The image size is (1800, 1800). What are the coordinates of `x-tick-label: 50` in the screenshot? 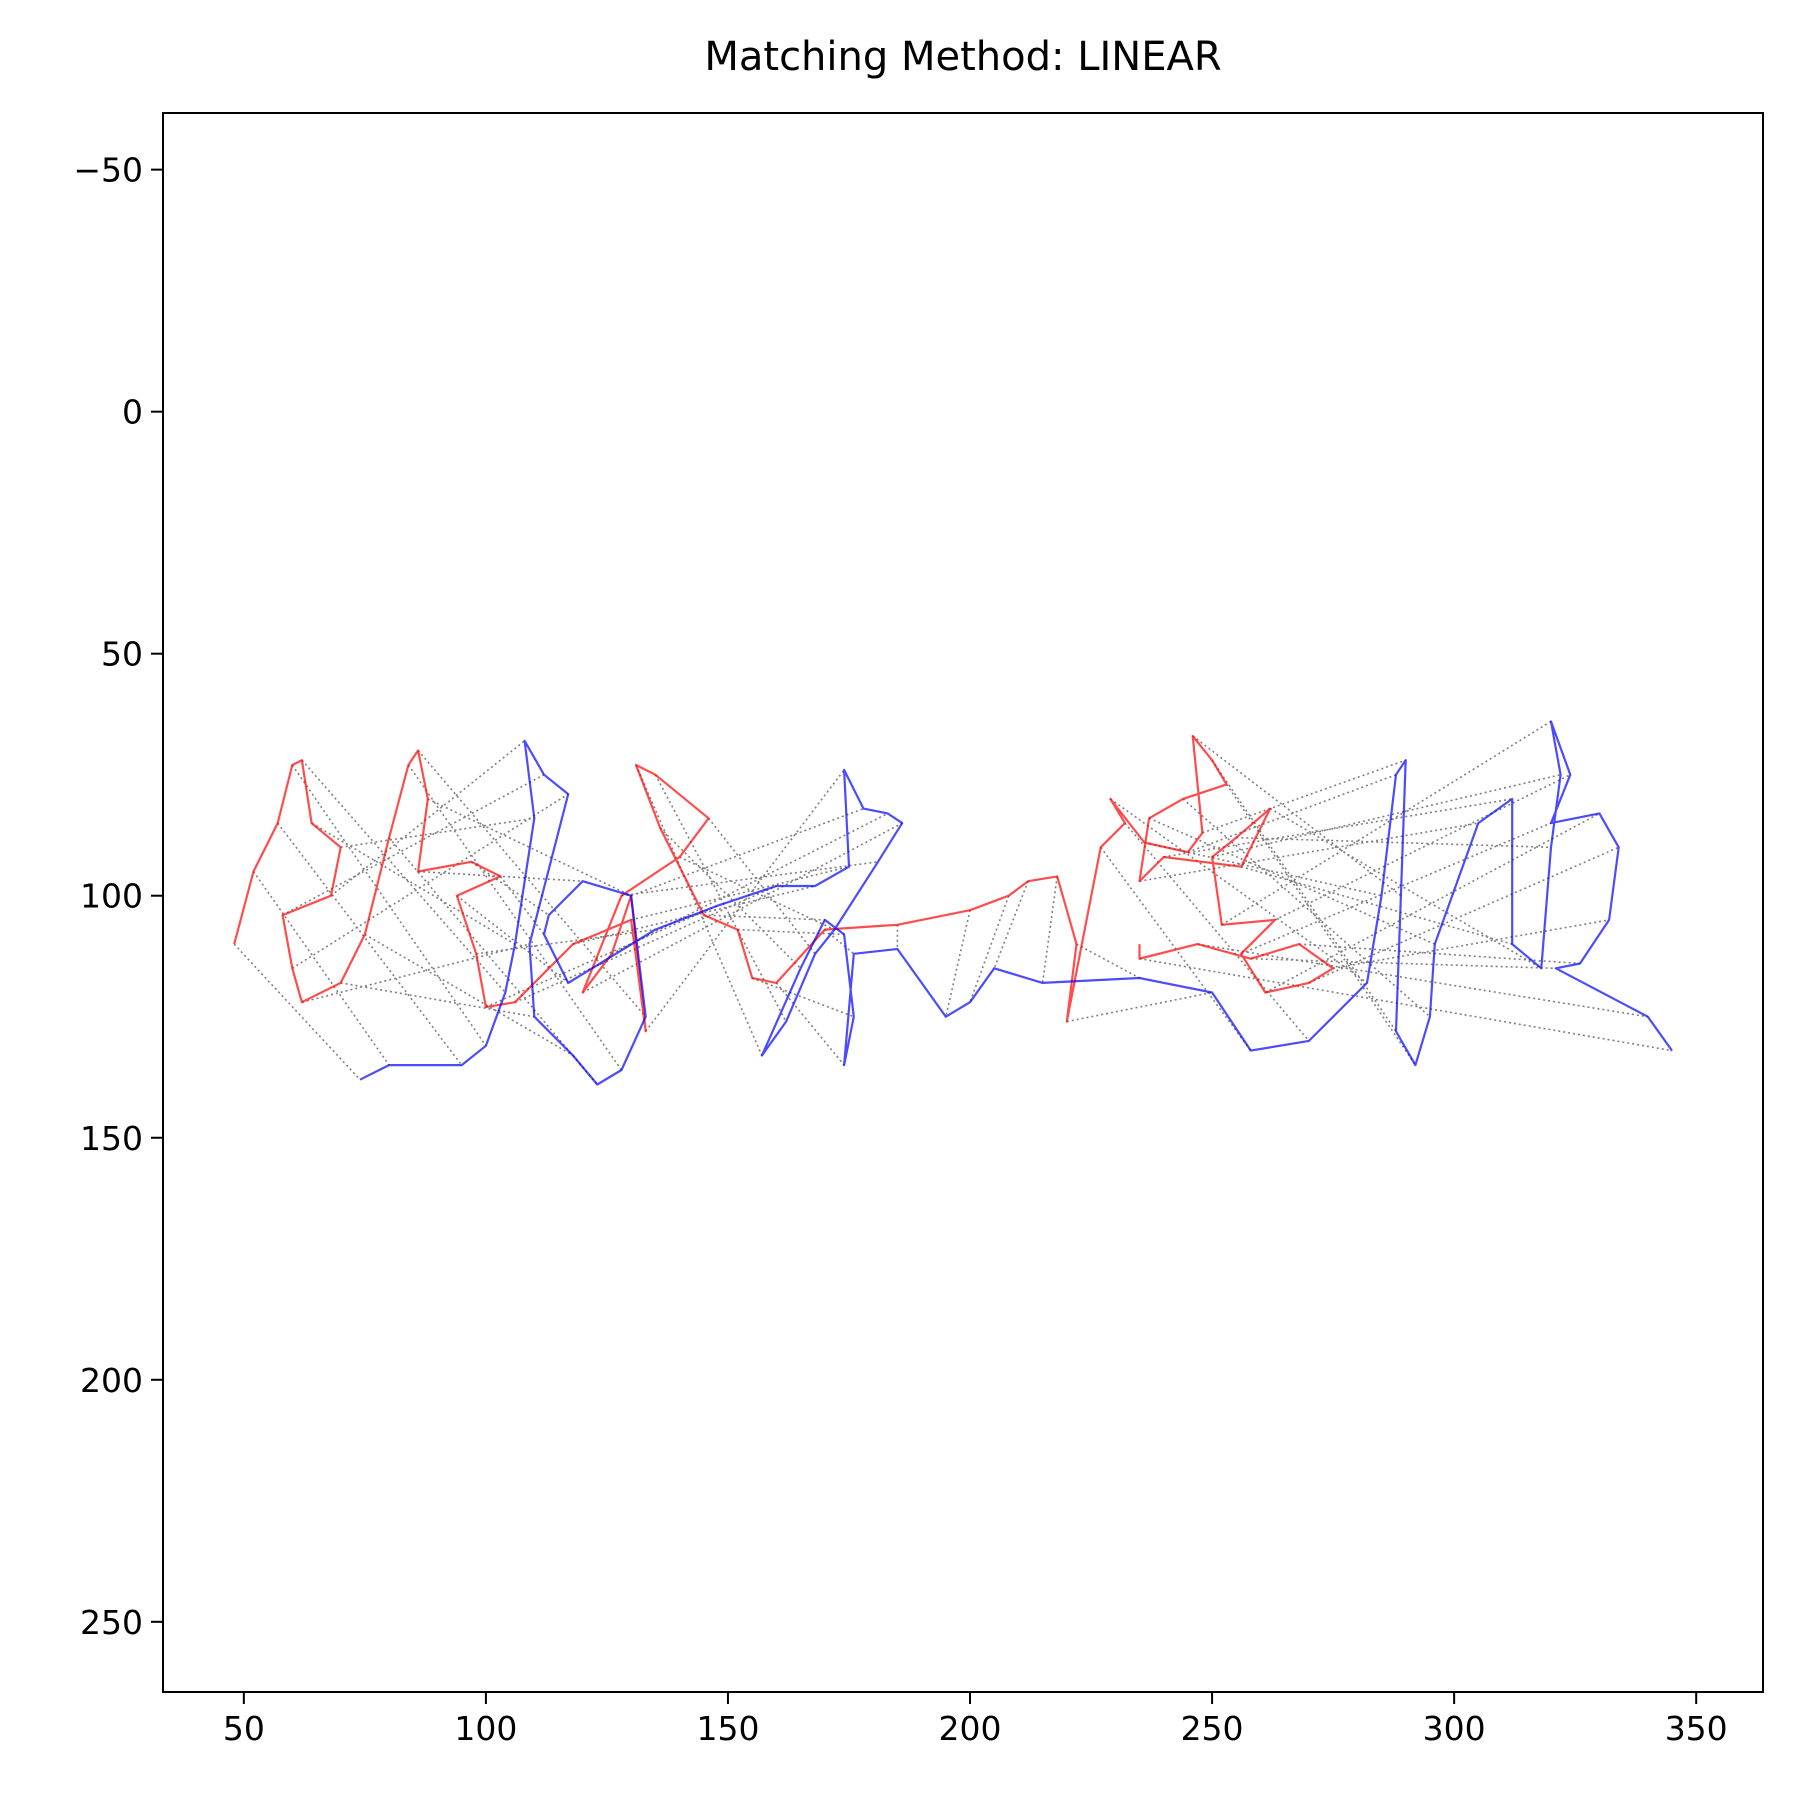 It's located at (244, 1728).